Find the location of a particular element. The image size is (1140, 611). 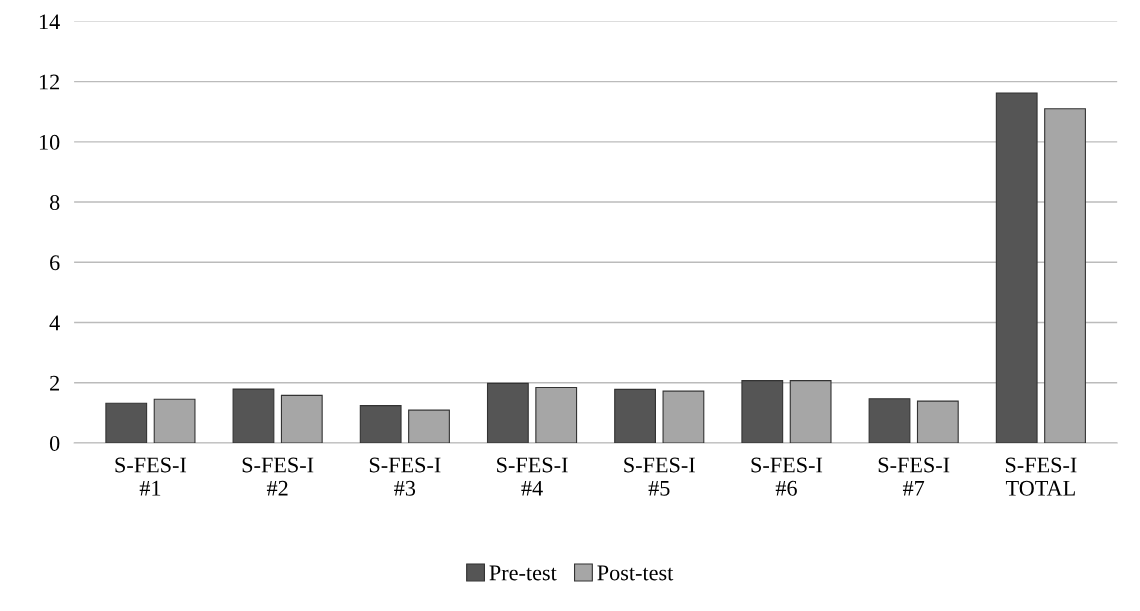

x-tick-label: S-FES-I #3 is located at coordinates (405, 476).